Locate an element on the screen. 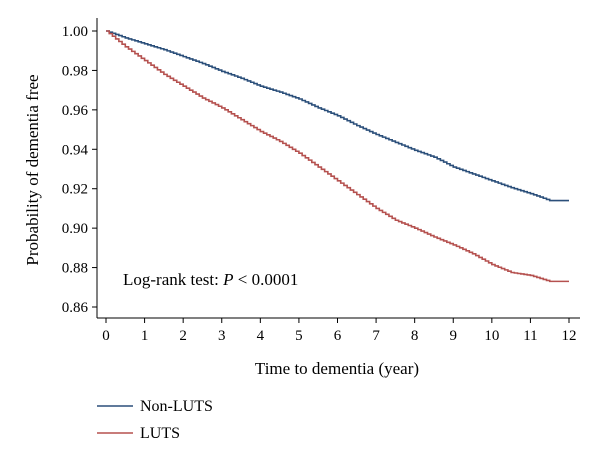  annotation-p: P is located at coordinates (227, 279).